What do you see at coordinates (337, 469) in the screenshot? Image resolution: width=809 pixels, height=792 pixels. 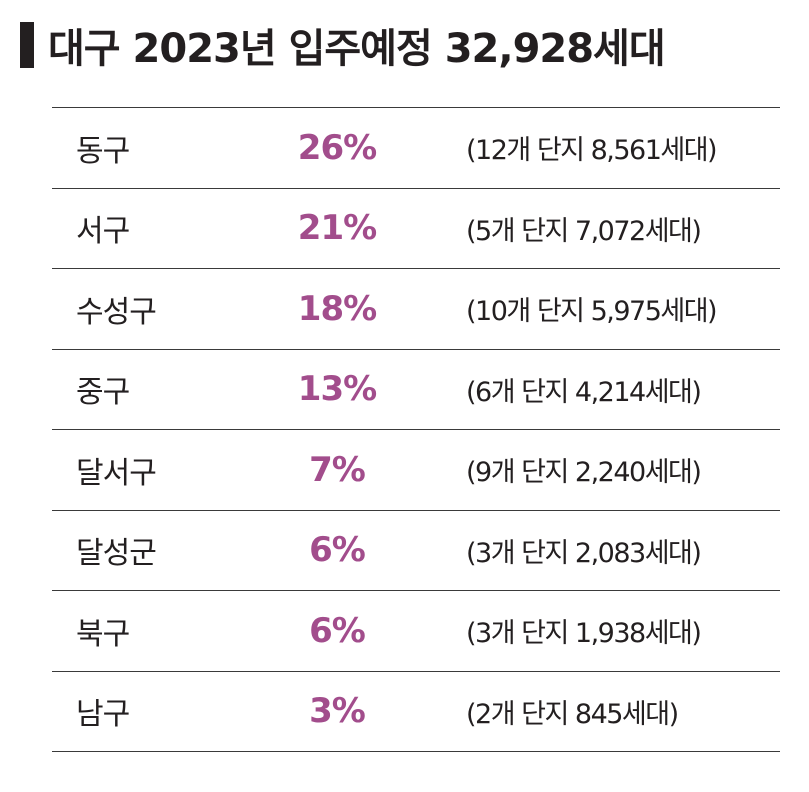 I see `percent-value: 7%` at bounding box center [337, 469].